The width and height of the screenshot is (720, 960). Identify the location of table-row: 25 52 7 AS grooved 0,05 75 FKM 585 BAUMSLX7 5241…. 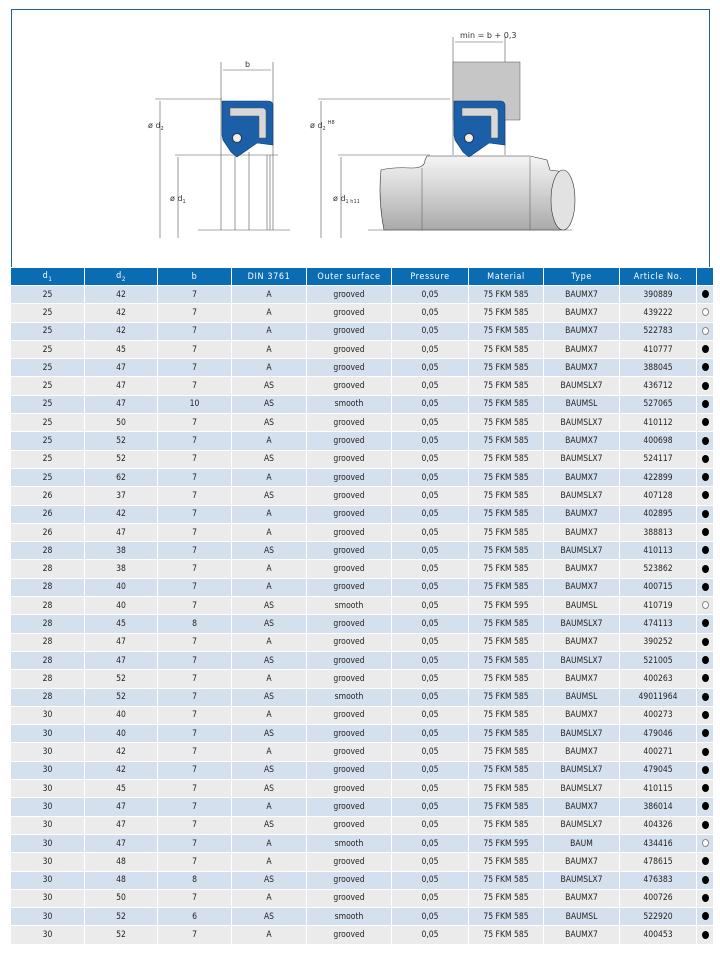
(362, 459).